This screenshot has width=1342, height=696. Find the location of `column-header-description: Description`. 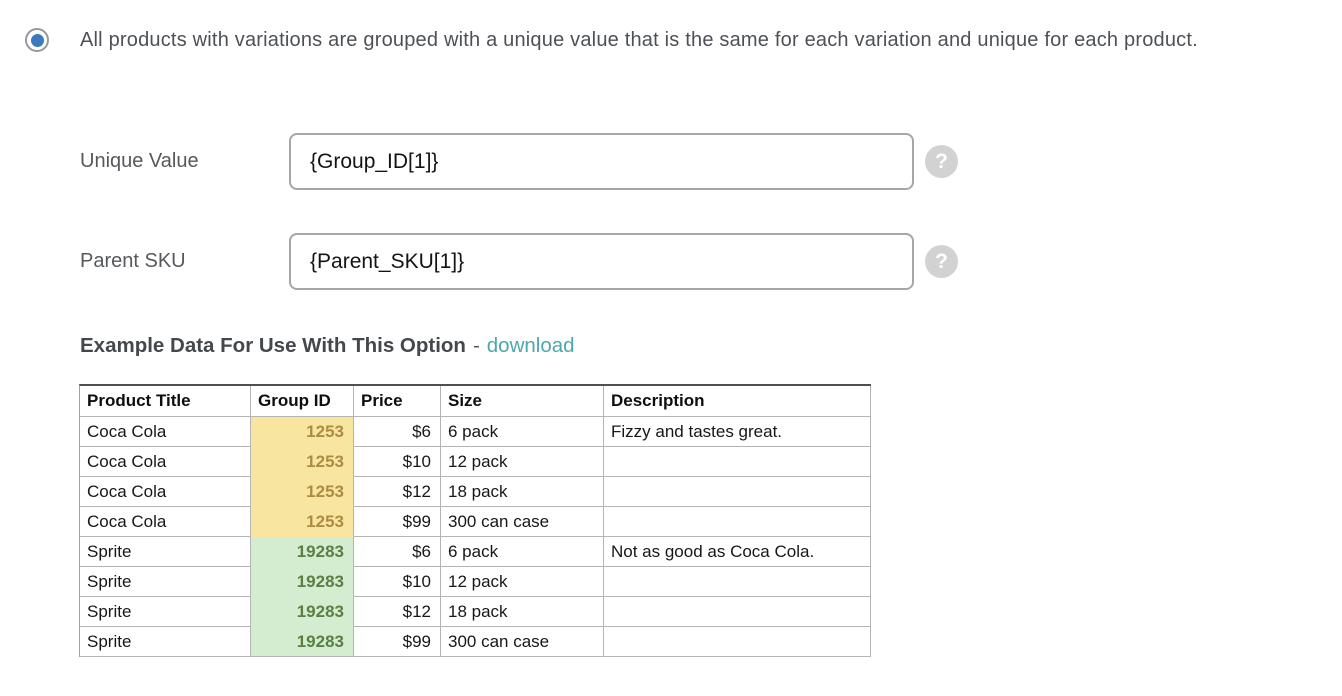

column-header-description: Description is located at coordinates (737, 401).